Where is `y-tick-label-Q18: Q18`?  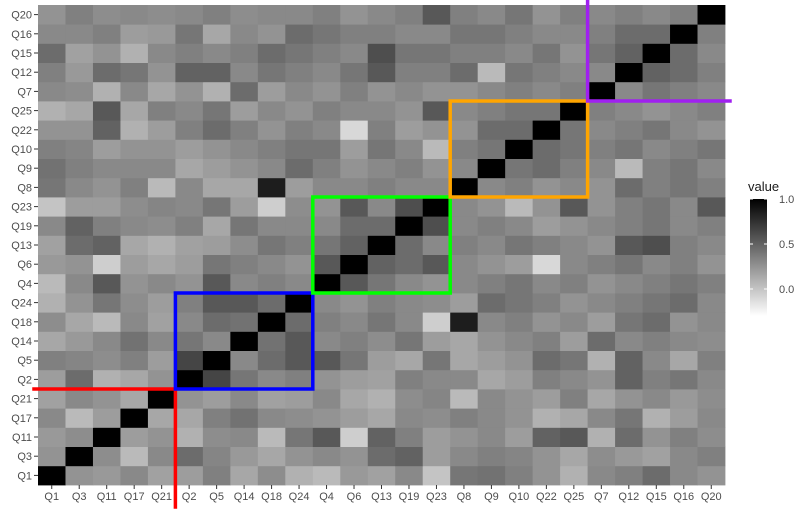
y-tick-label-Q18: Q18 is located at coordinates (21, 323).